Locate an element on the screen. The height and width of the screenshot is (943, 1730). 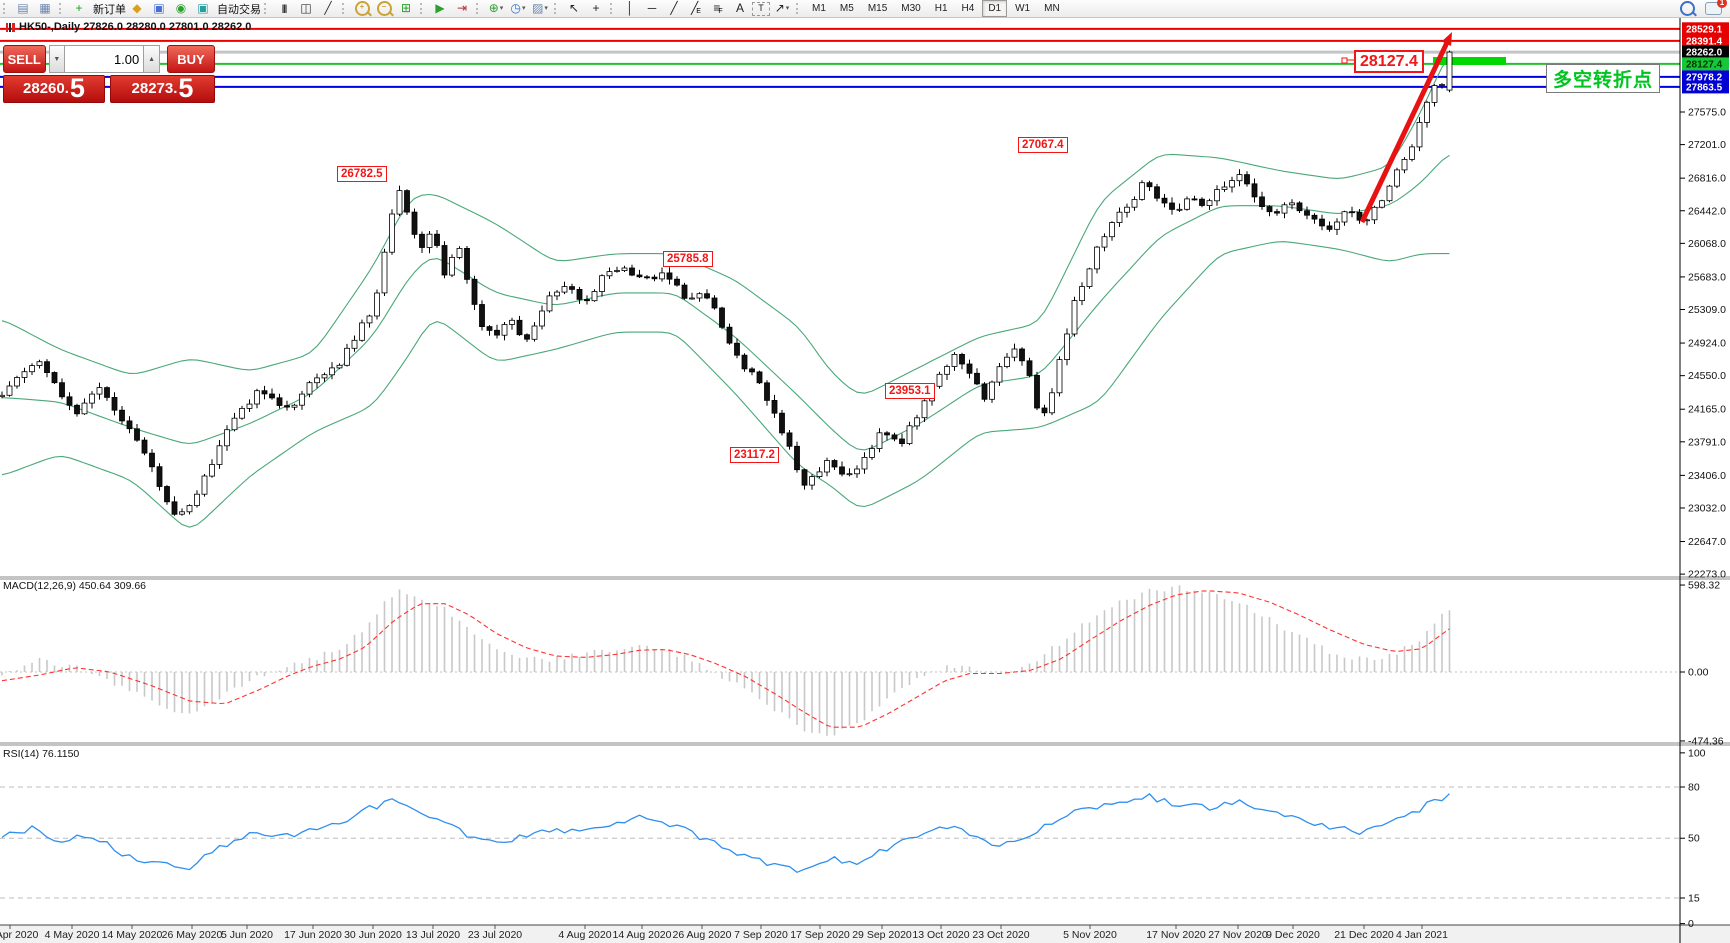
bar-chart-icon: ||| is located at coordinates (284, 8).